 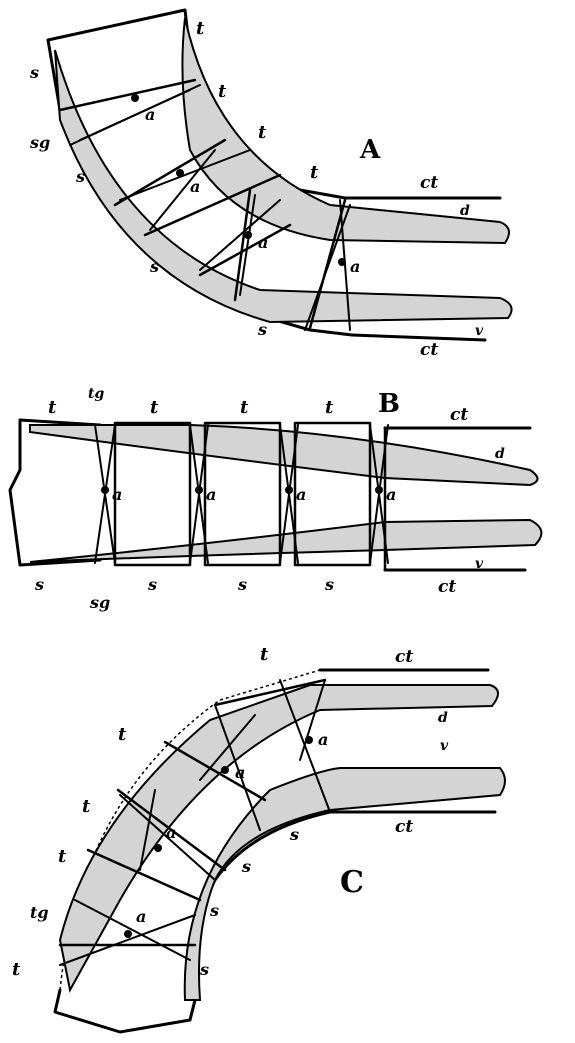 I want to click on joint-c3, so click(x=158, y=848).